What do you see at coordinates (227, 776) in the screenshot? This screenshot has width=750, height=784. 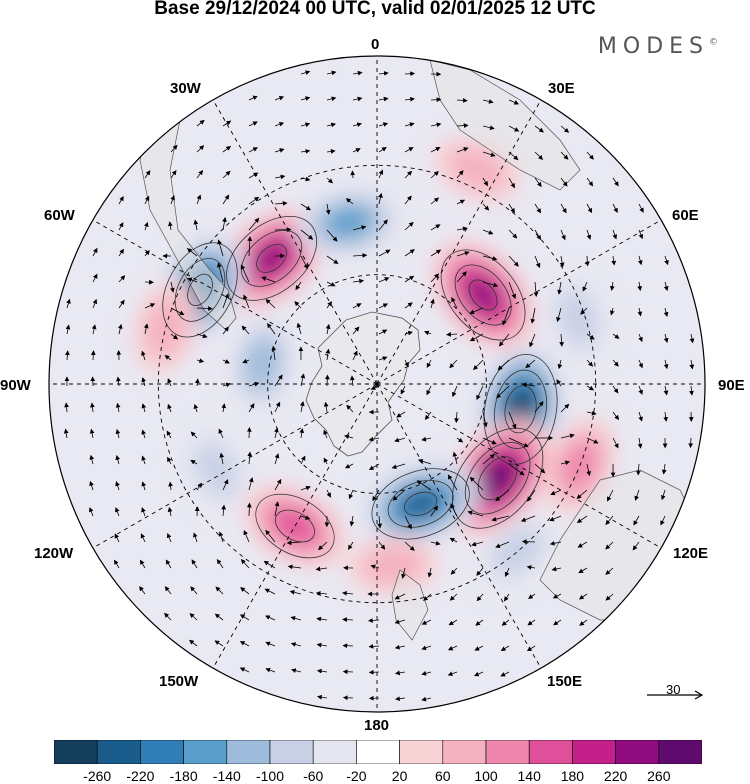 I see `colorbar-tick-label: -140` at bounding box center [227, 776].